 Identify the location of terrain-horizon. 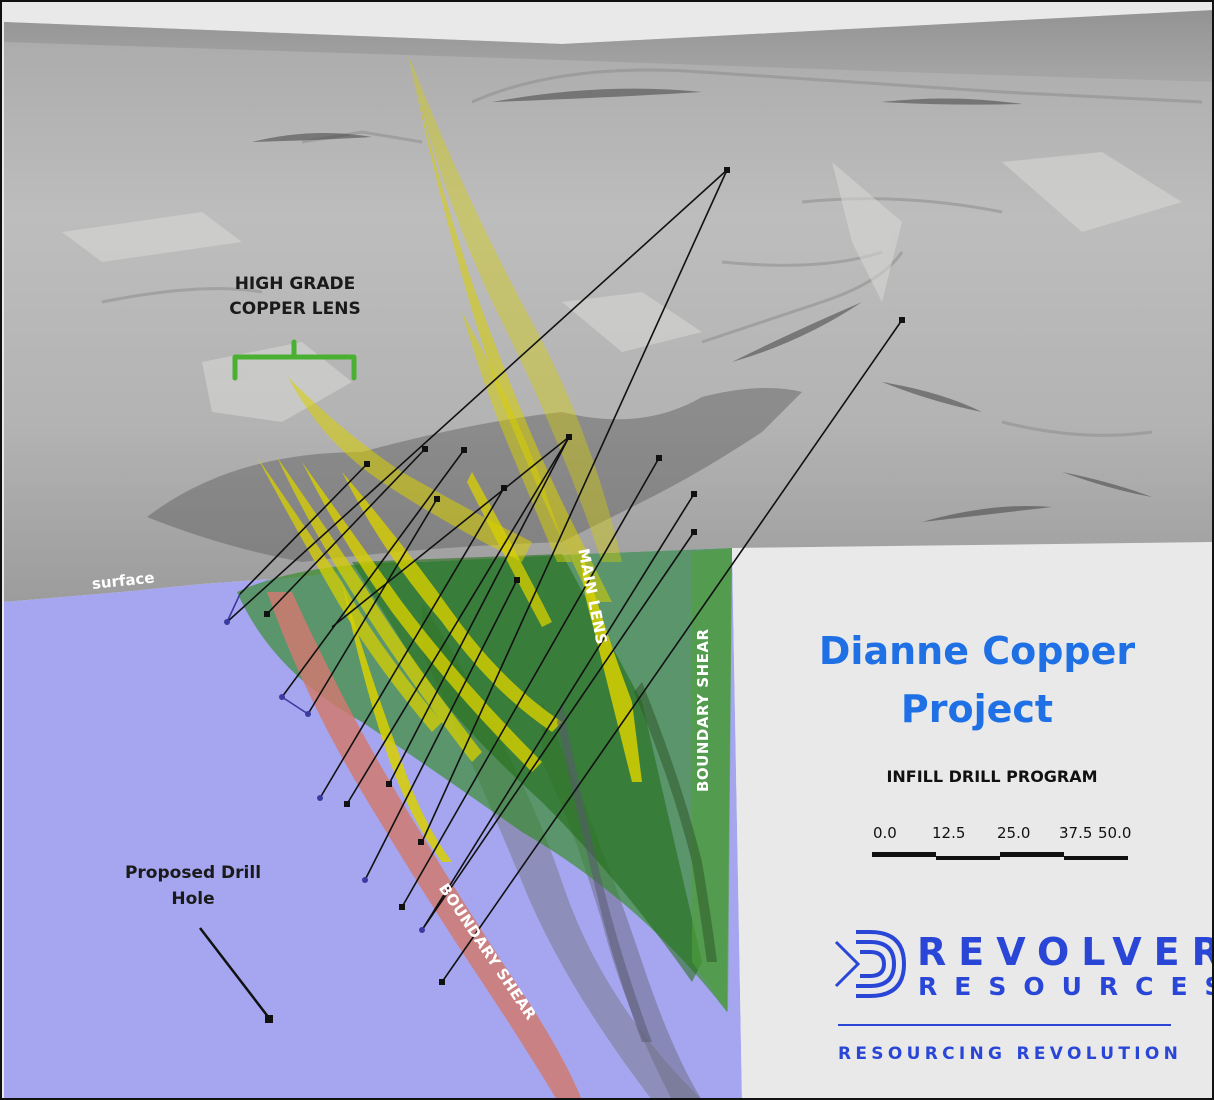
(608, 46).